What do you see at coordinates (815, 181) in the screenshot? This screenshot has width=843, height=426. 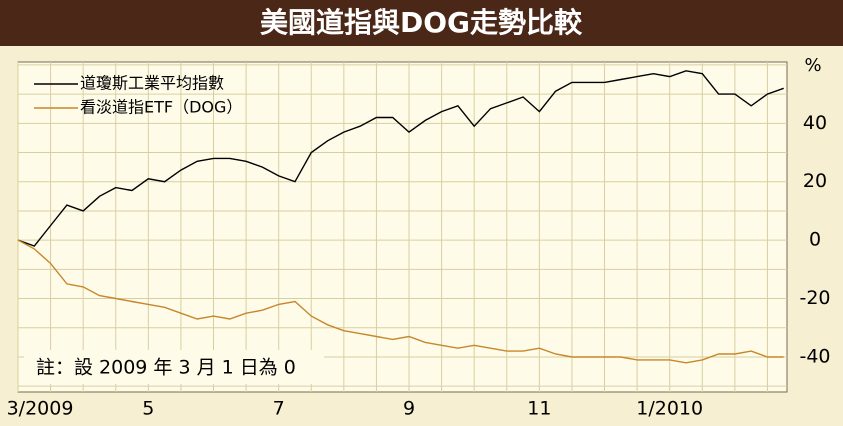 I see `y-tick-label: 20` at bounding box center [815, 181].